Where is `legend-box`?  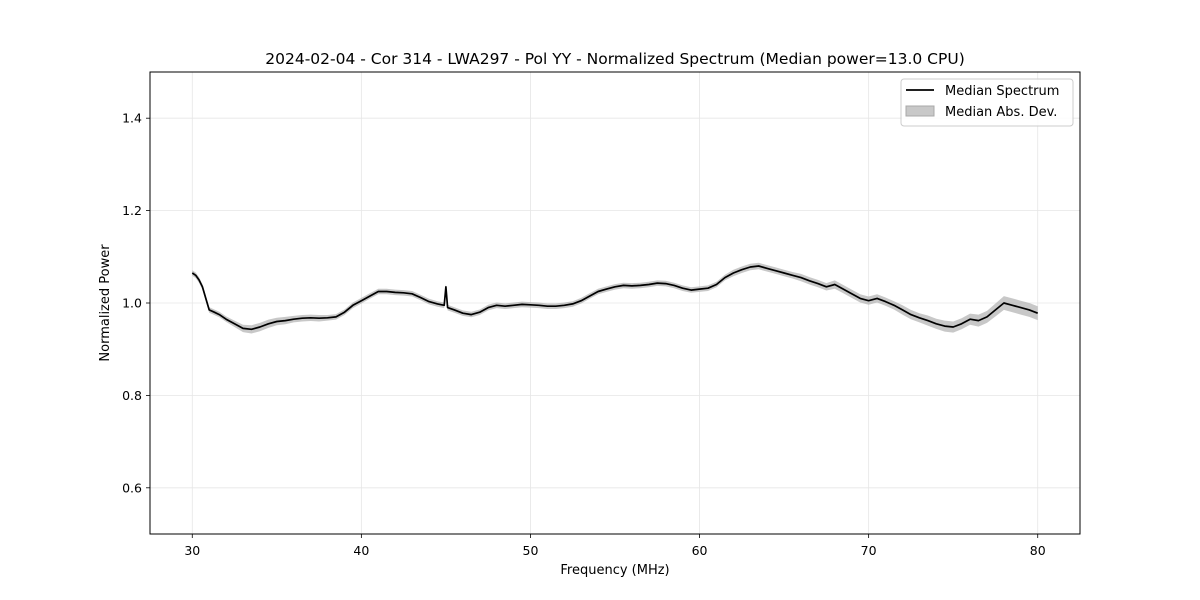 legend-box is located at coordinates (987, 102).